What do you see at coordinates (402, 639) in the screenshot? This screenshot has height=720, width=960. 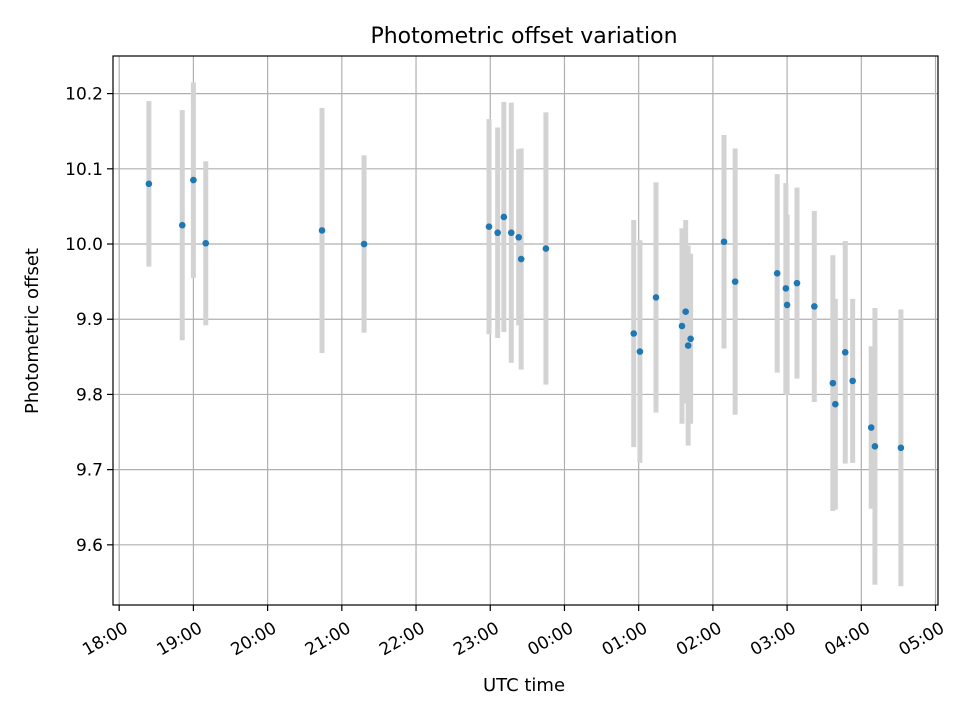 I see `x-tick-label: 22:00` at bounding box center [402, 639].